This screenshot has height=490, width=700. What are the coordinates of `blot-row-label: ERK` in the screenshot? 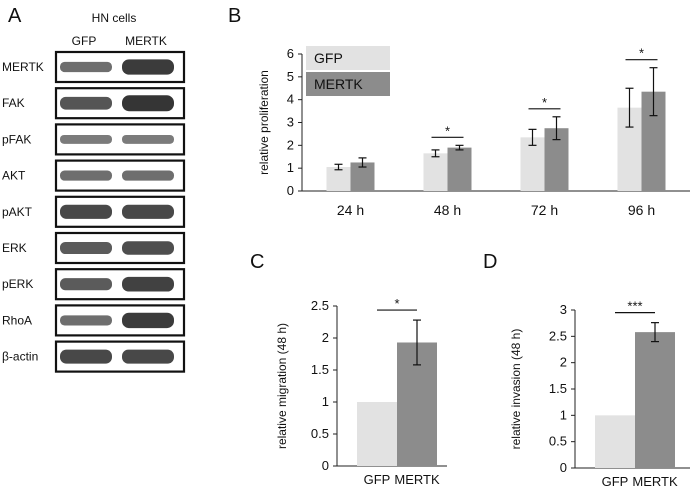 It's located at (14, 248).